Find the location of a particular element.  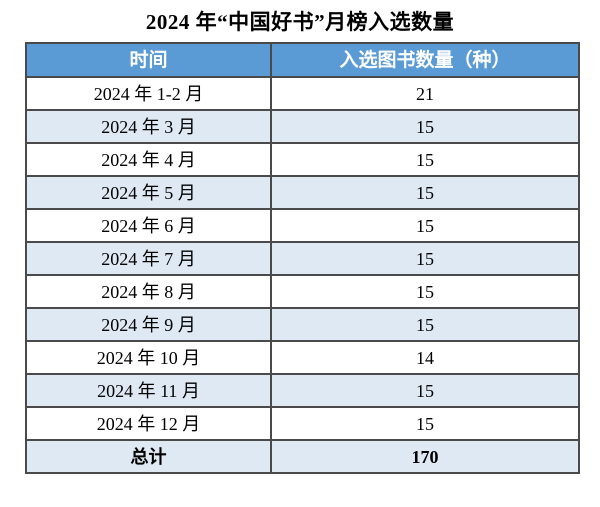

total-row: 总计 170 is located at coordinates (302, 456).